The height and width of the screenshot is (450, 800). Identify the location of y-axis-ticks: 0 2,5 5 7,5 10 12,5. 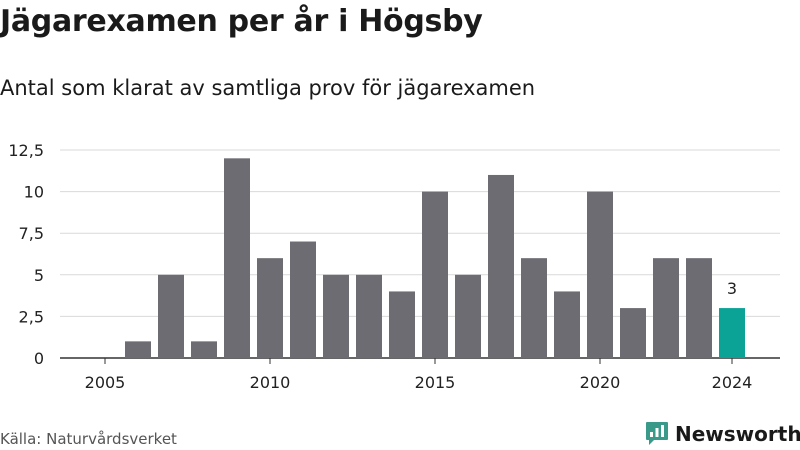
(26, 254).